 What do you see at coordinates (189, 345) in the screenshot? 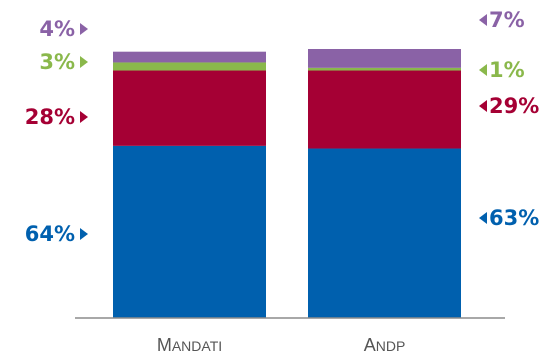
I see `category-label-mandati: MANDATI` at bounding box center [189, 345].